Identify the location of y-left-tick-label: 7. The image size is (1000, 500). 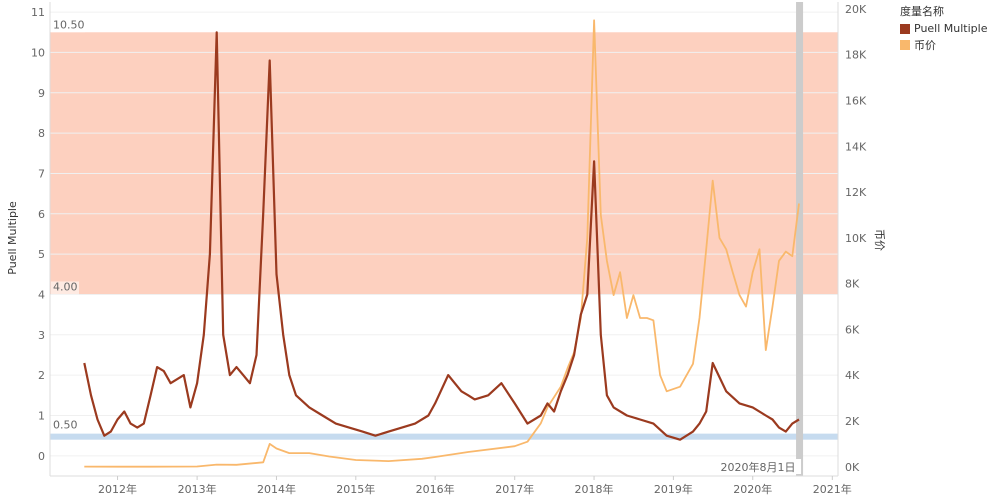
(41, 173).